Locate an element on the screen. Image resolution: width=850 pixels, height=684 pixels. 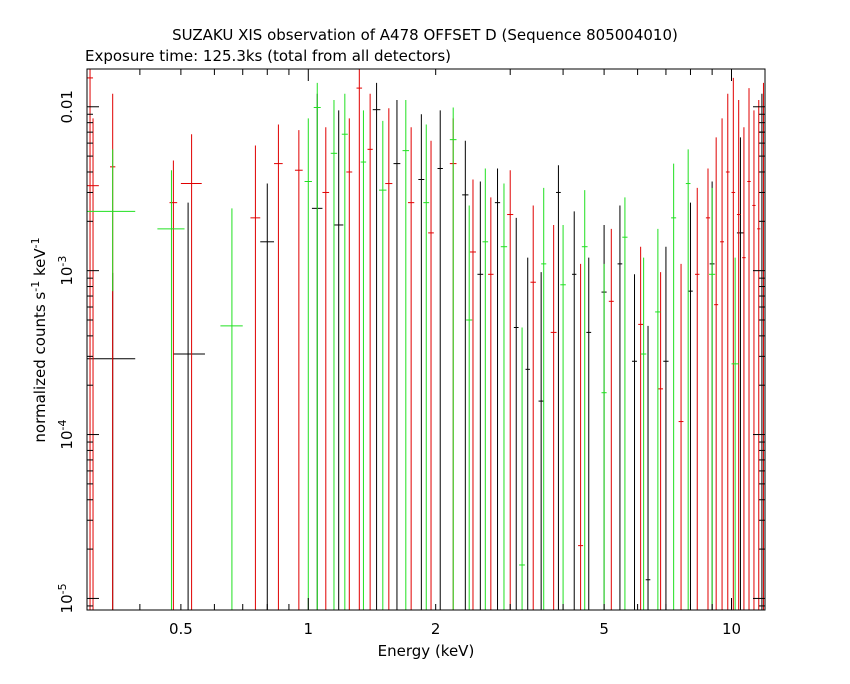
y-axis-label-sup2: -1 is located at coordinates (35, 242).